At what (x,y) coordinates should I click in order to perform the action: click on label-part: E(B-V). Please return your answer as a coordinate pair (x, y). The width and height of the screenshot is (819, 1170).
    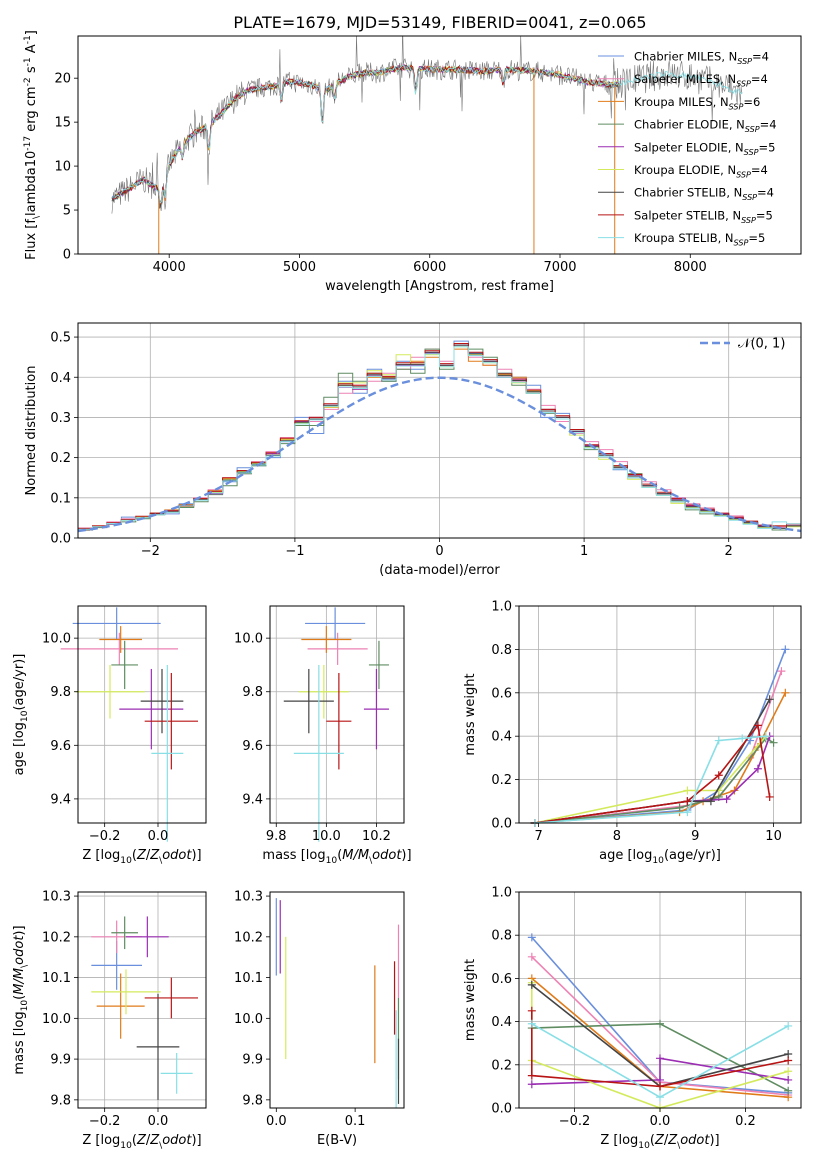
    Looking at the image, I should click on (337, 1140).